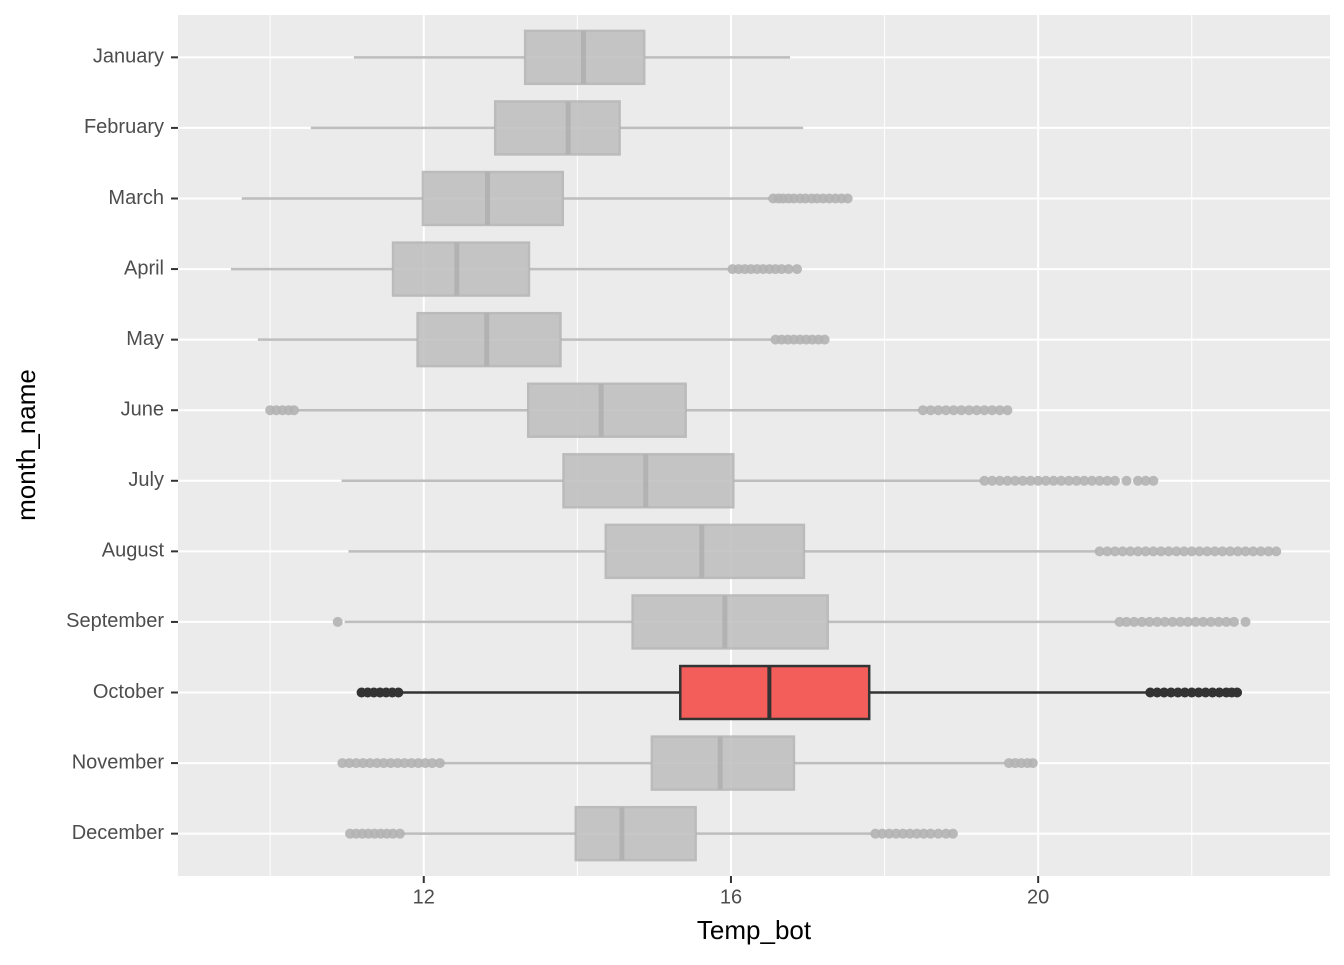 This screenshot has width=1344, height=965. What do you see at coordinates (118, 762) in the screenshot?
I see `y-tick-label: November` at bounding box center [118, 762].